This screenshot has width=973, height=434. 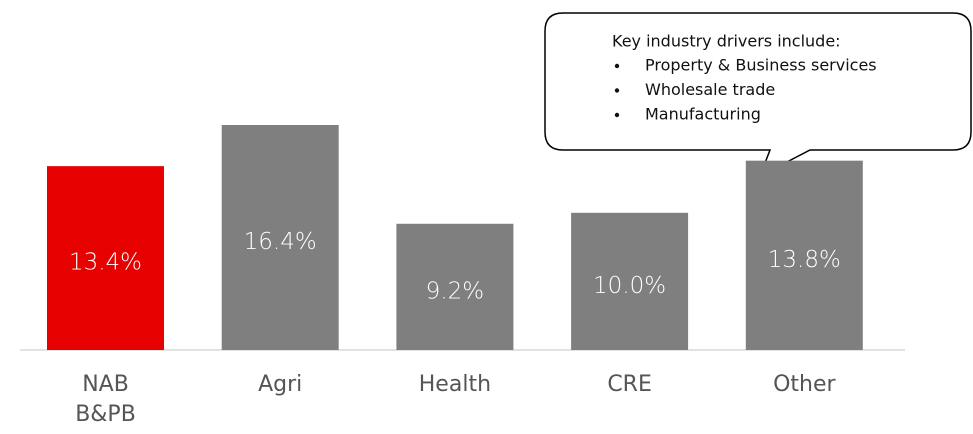 I want to click on callout-item: Manufacturing, so click(x=703, y=114).